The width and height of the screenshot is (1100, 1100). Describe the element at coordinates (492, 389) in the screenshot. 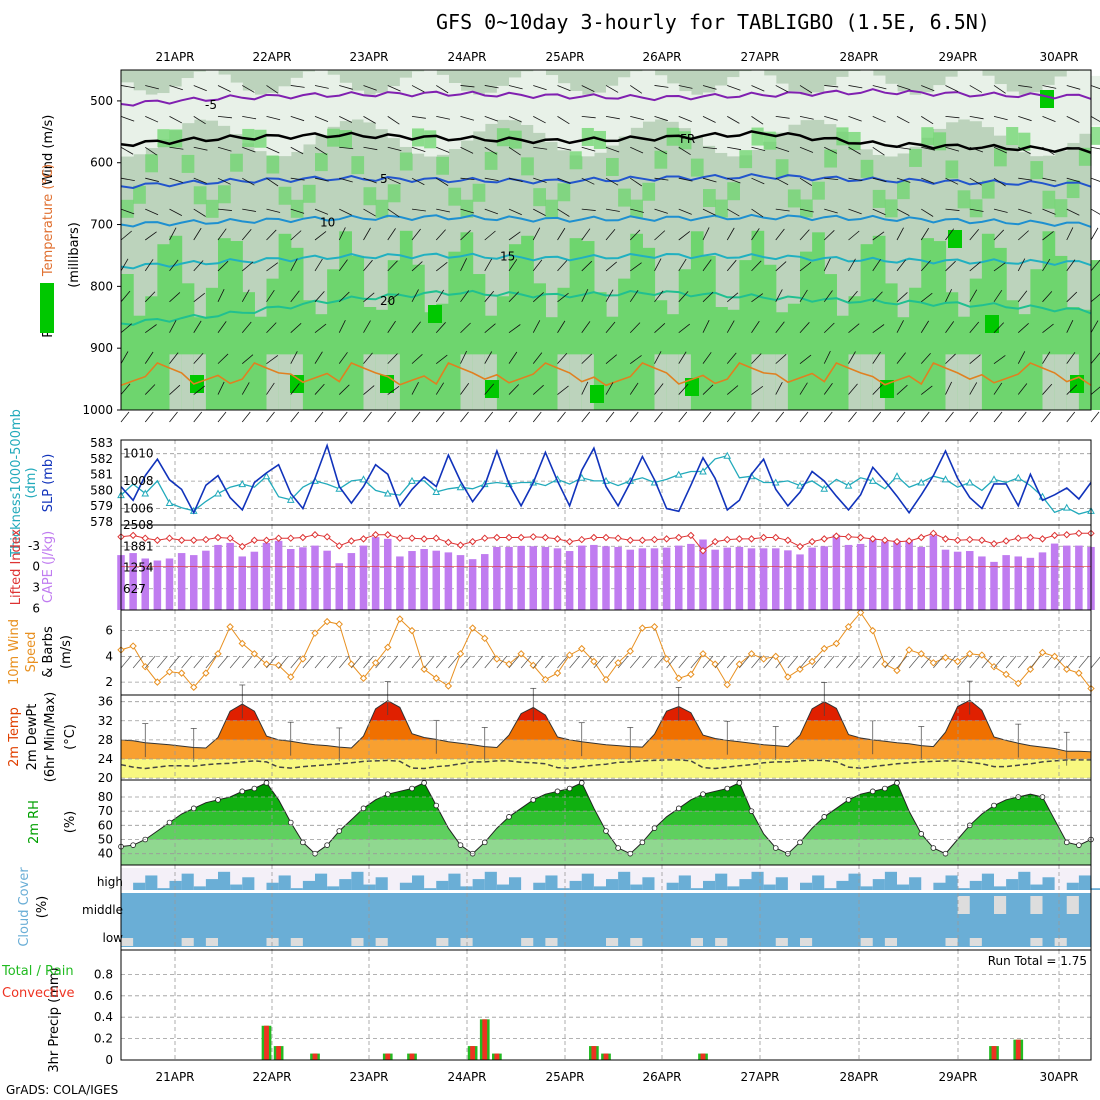

I see `rh-saturated-patch` at that location.